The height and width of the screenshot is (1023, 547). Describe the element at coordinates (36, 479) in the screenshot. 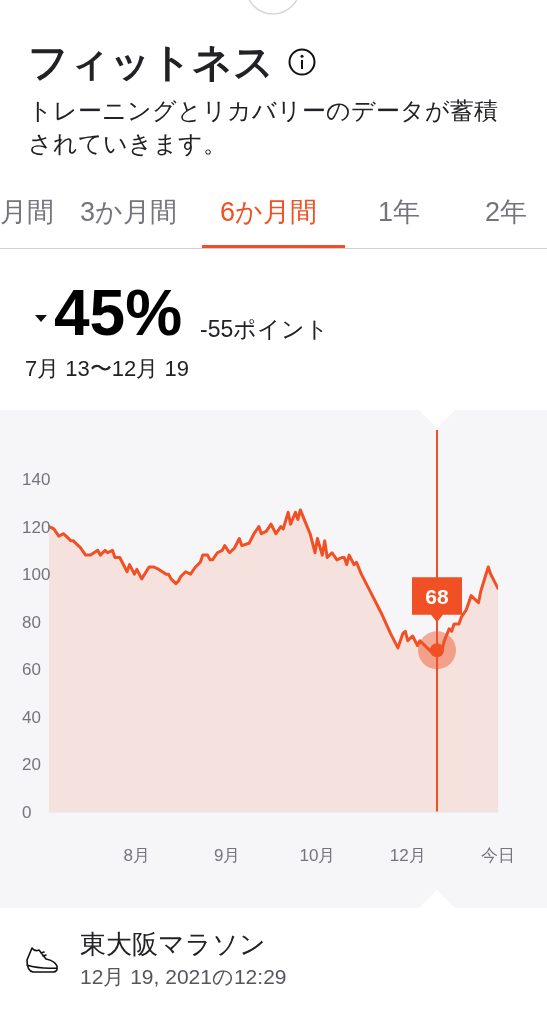

I see `y-tick-label: 140` at that location.